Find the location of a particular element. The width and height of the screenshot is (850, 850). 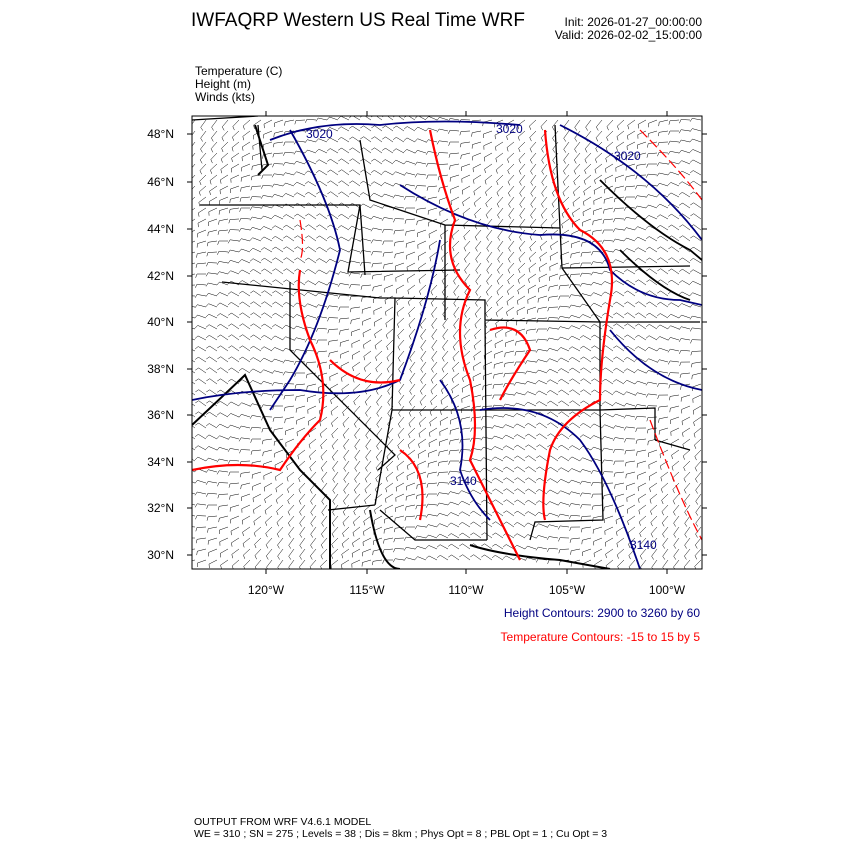

lat-tick: 32°N is located at coordinates (160, 508).